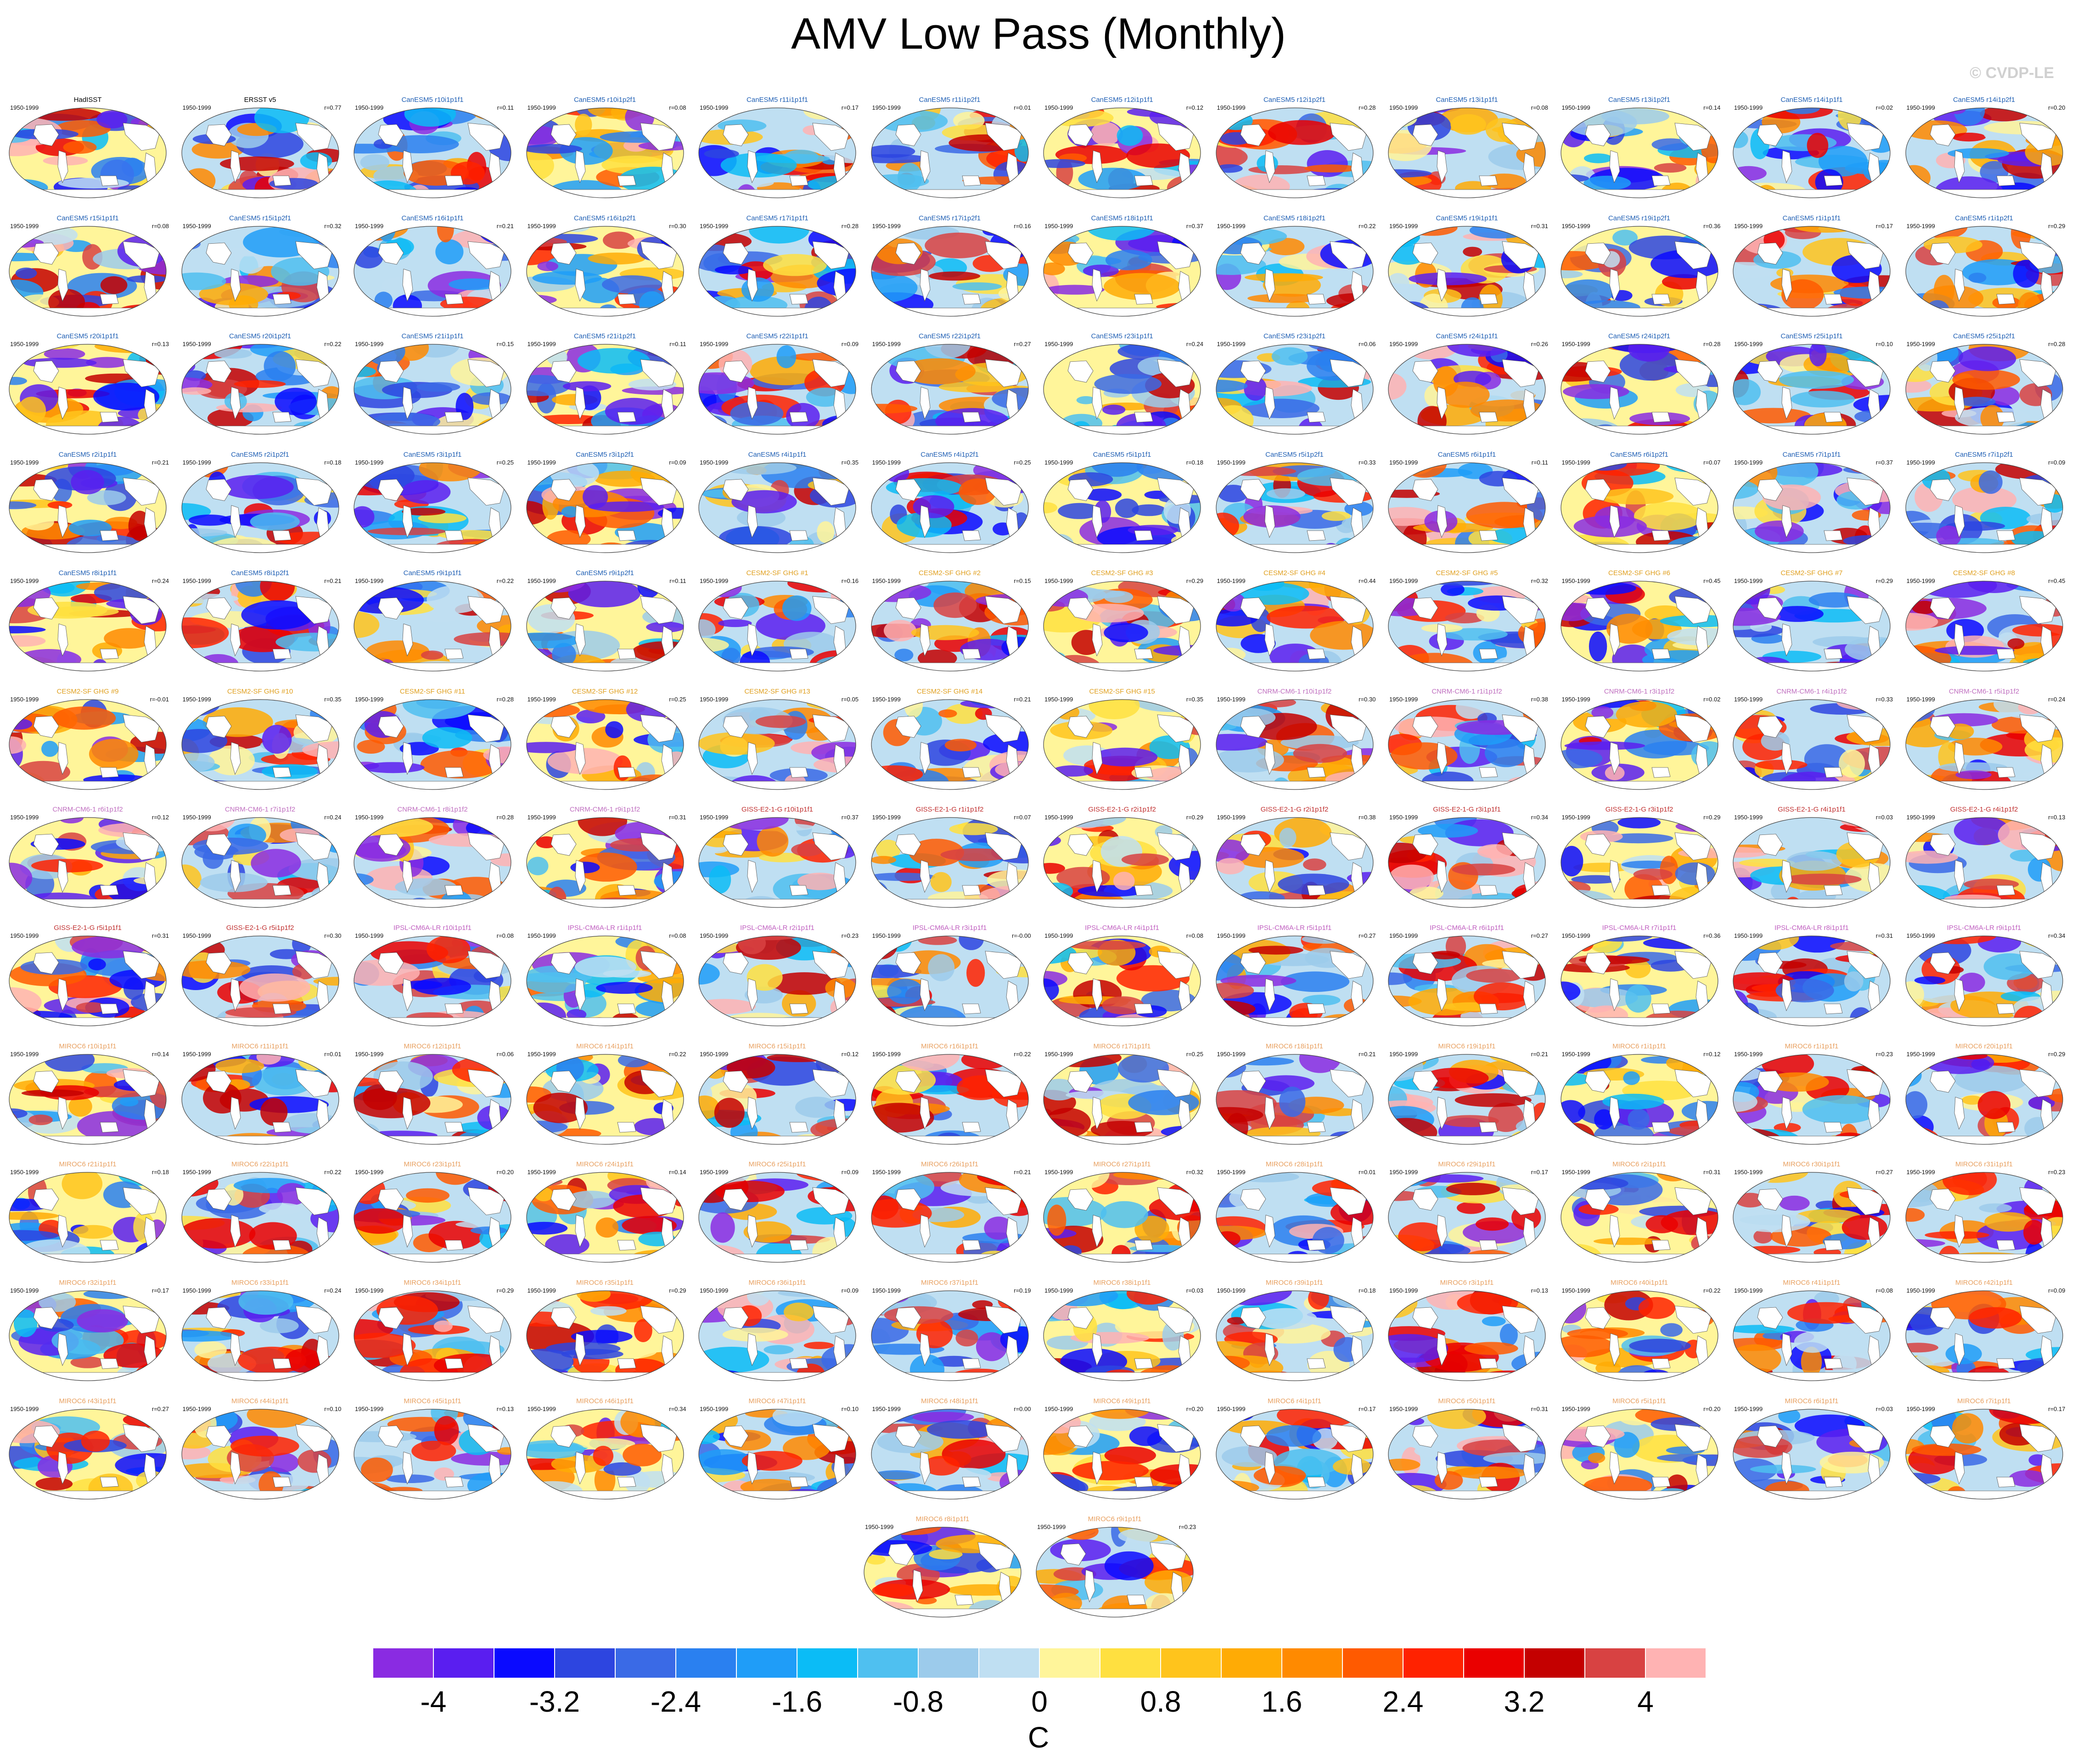 This screenshot has height=1764, width=2077. What do you see at coordinates (88, 384) in the screenshot?
I see `map-panel: 1950-1999 CanESM5 r20i1p1f1 r=0.13` at bounding box center [88, 384].